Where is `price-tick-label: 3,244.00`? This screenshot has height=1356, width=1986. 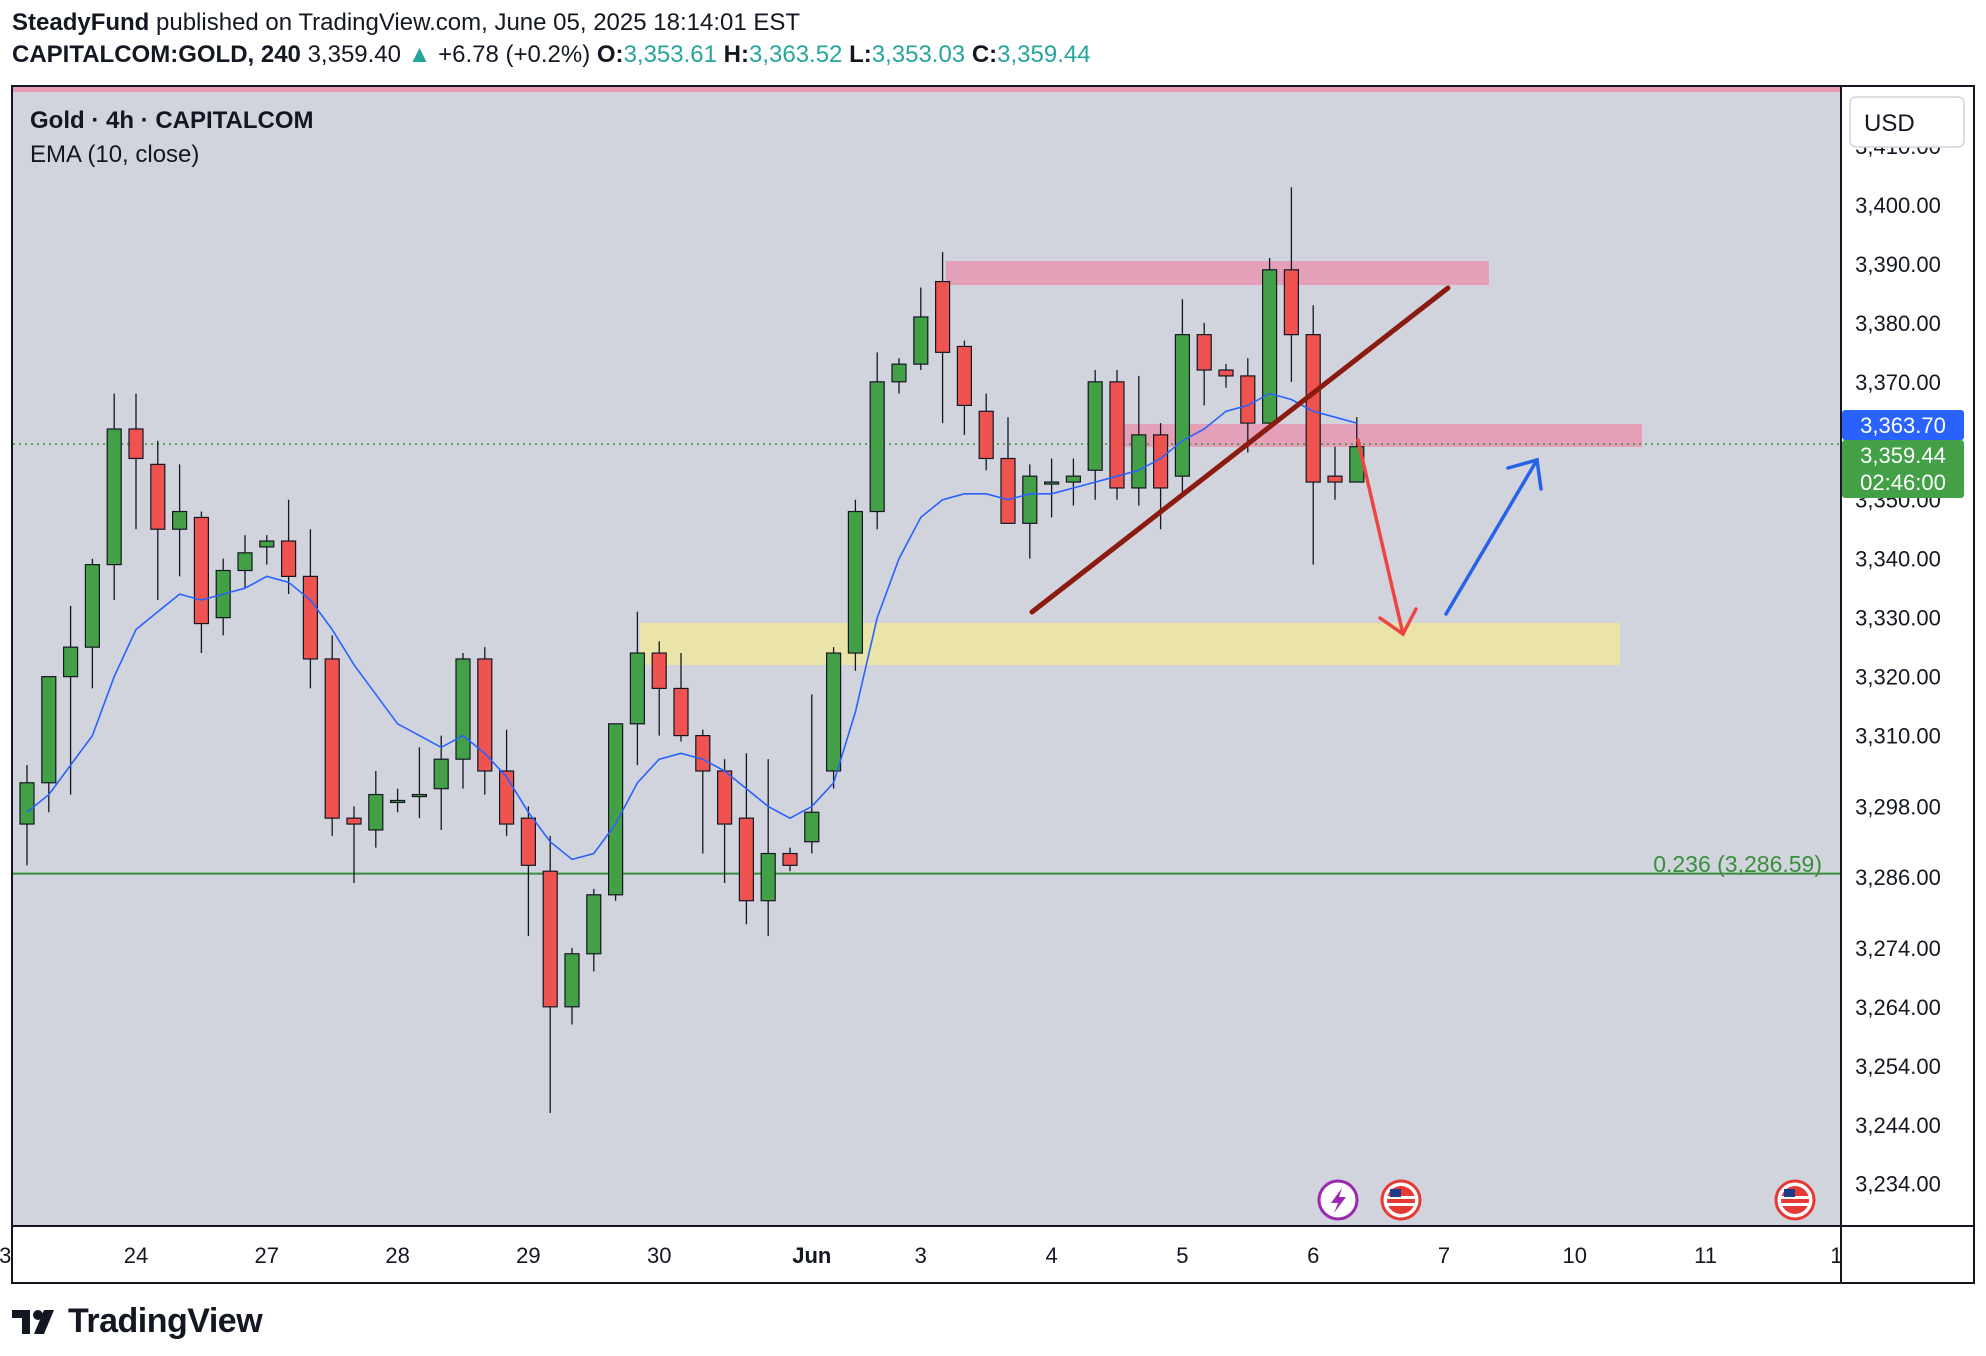 price-tick-label: 3,244.00 is located at coordinates (1898, 1125).